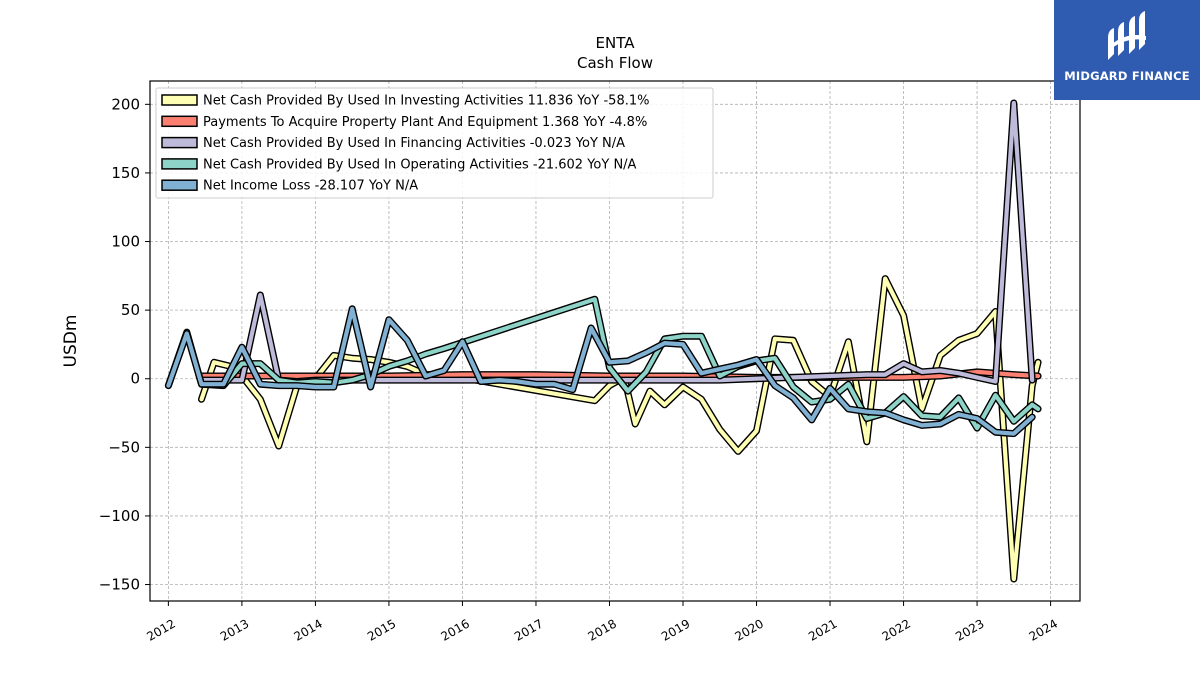 The image size is (1200, 675). What do you see at coordinates (310, 186) in the screenshot?
I see `legend-entry-label: Net Income Loss -28.107 YoY N/A` at bounding box center [310, 186].